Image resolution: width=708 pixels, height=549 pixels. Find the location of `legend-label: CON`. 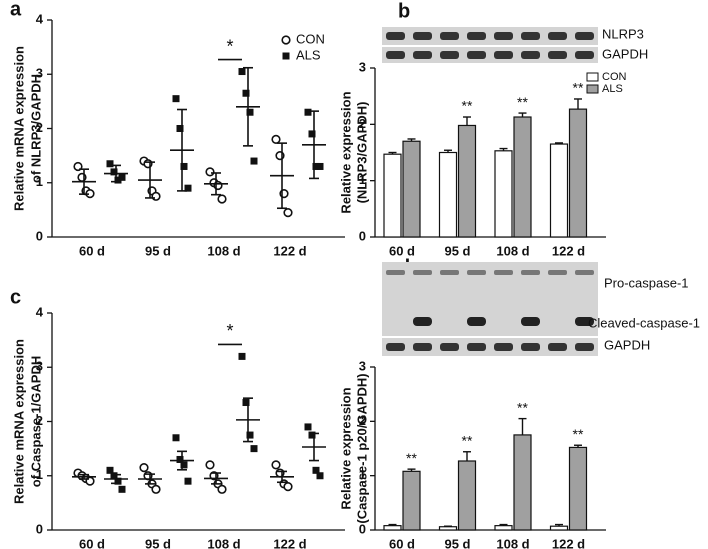

legend-label: CON is located at coordinates (310, 38).